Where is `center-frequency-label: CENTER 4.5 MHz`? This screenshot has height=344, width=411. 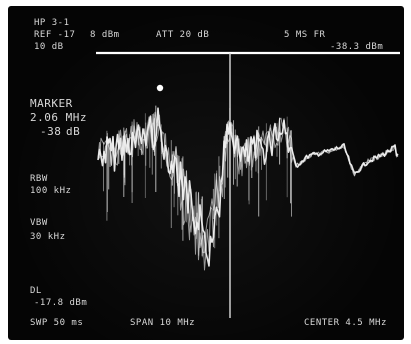 center-frequency-label: CENTER 4.5 MHz is located at coordinates (345, 323).